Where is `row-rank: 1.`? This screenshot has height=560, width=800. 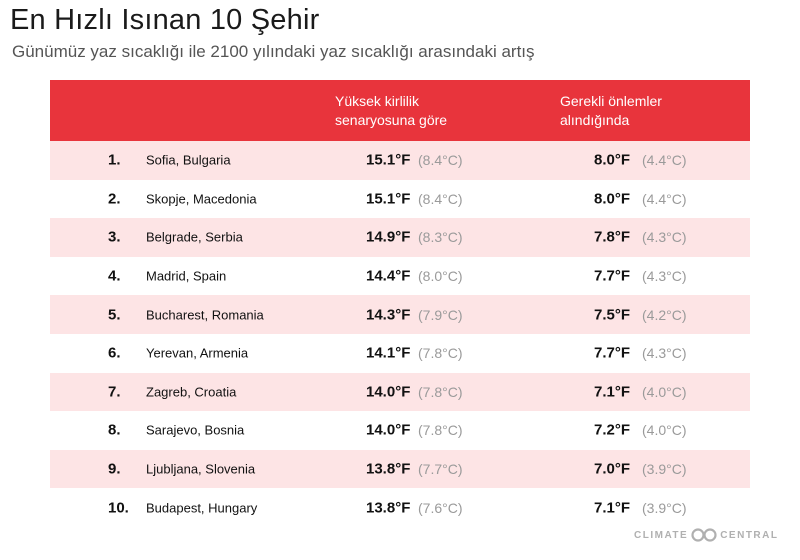
row-rank: 1. is located at coordinates (114, 160).